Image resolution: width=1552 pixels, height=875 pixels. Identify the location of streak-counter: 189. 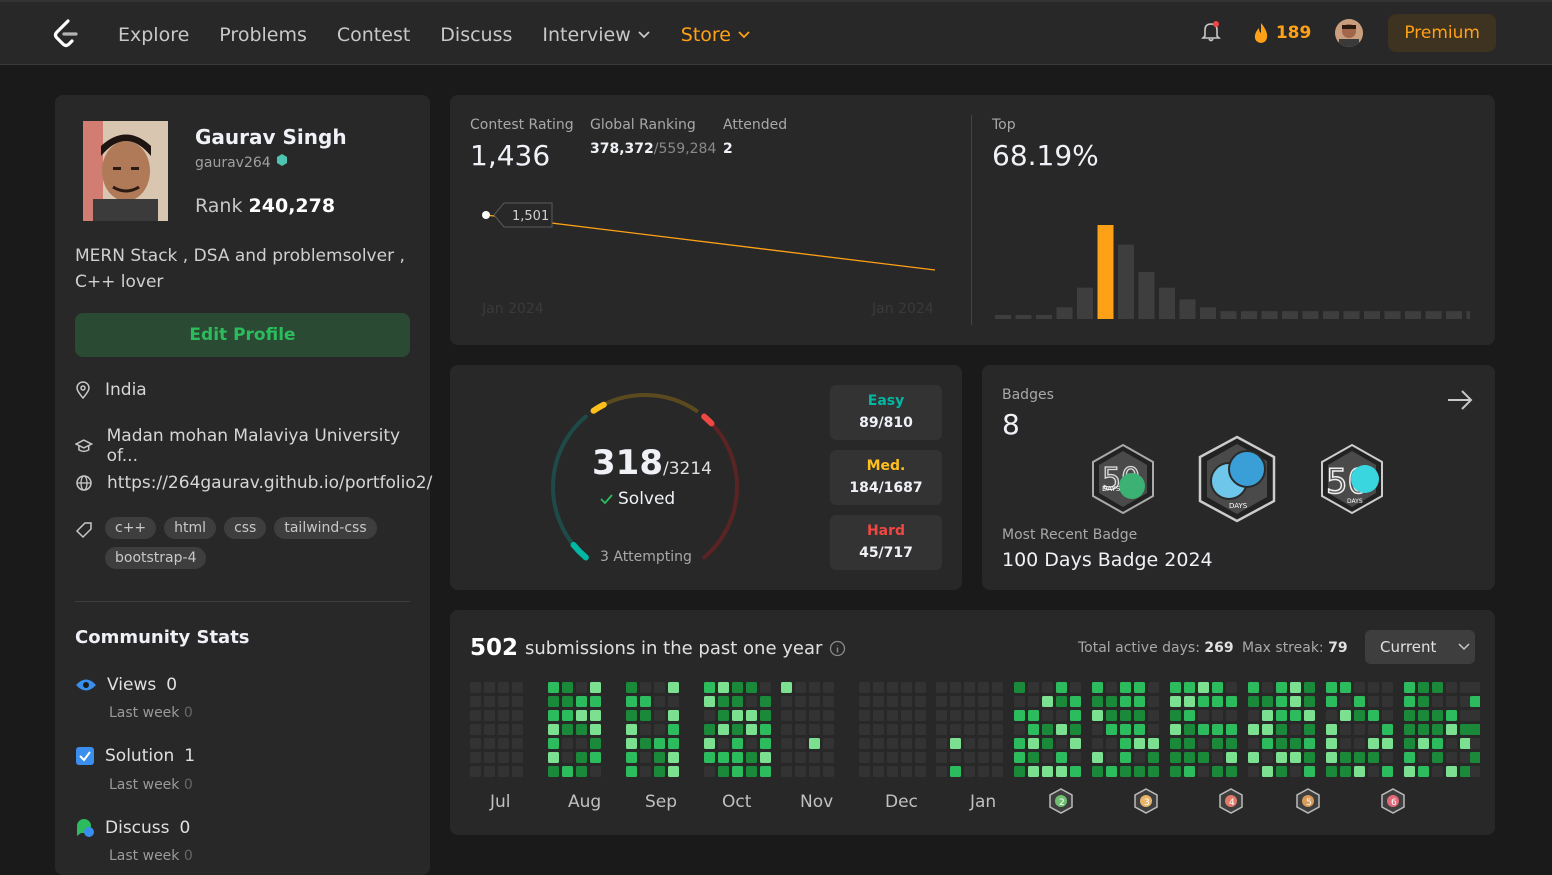
(1281, 33).